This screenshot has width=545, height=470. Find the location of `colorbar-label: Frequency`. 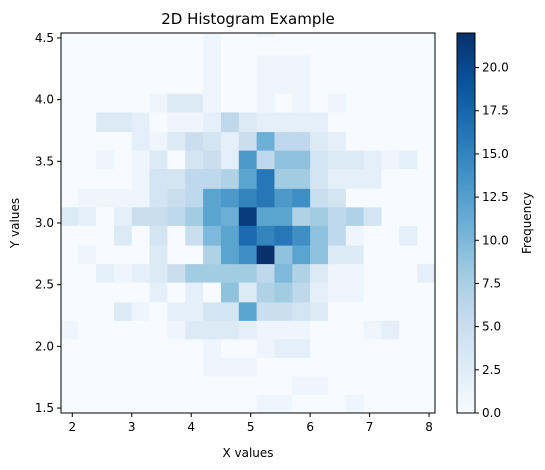

colorbar-label: Frequency is located at coordinates (527, 223).